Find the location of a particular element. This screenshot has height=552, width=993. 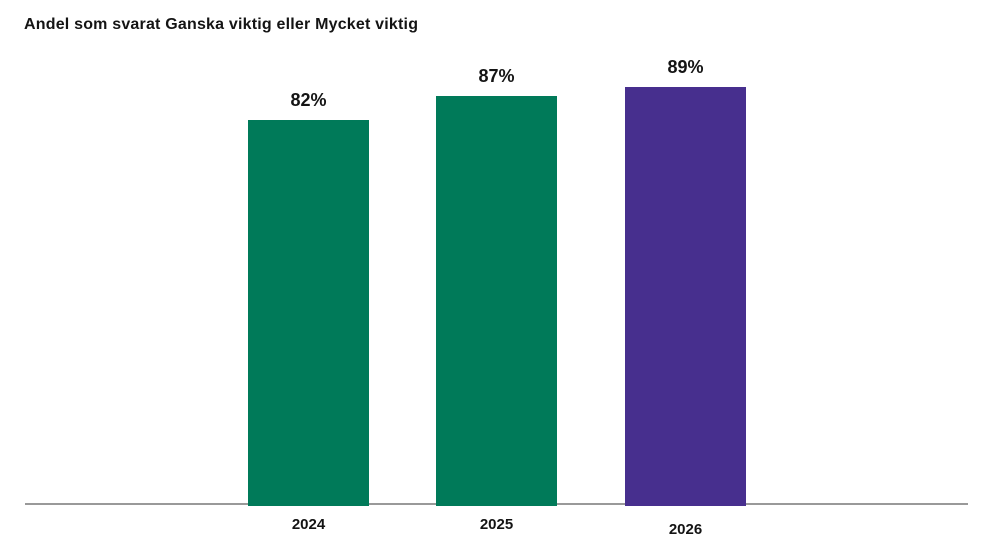

x-axis-tick-label: 2024 is located at coordinates (308, 524).